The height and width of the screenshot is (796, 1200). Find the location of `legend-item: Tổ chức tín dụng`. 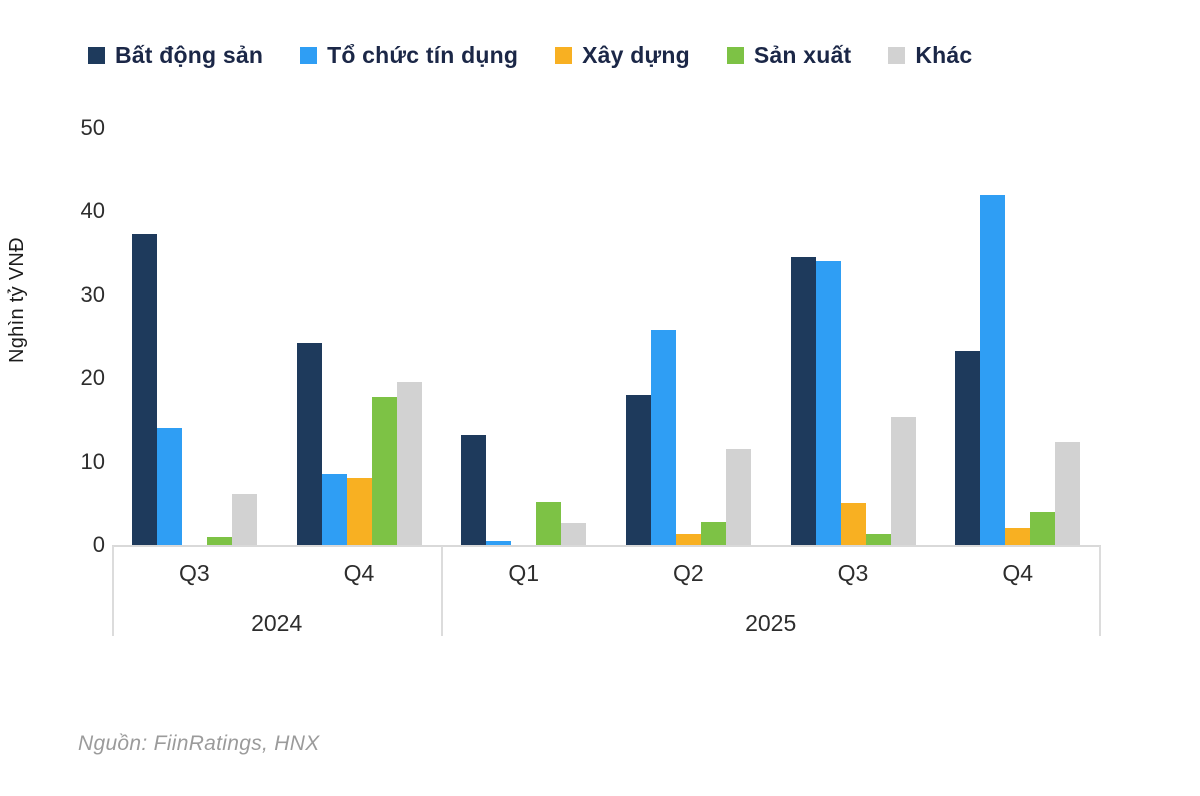

legend-item: Tổ chức tín dụng is located at coordinates (409, 55).